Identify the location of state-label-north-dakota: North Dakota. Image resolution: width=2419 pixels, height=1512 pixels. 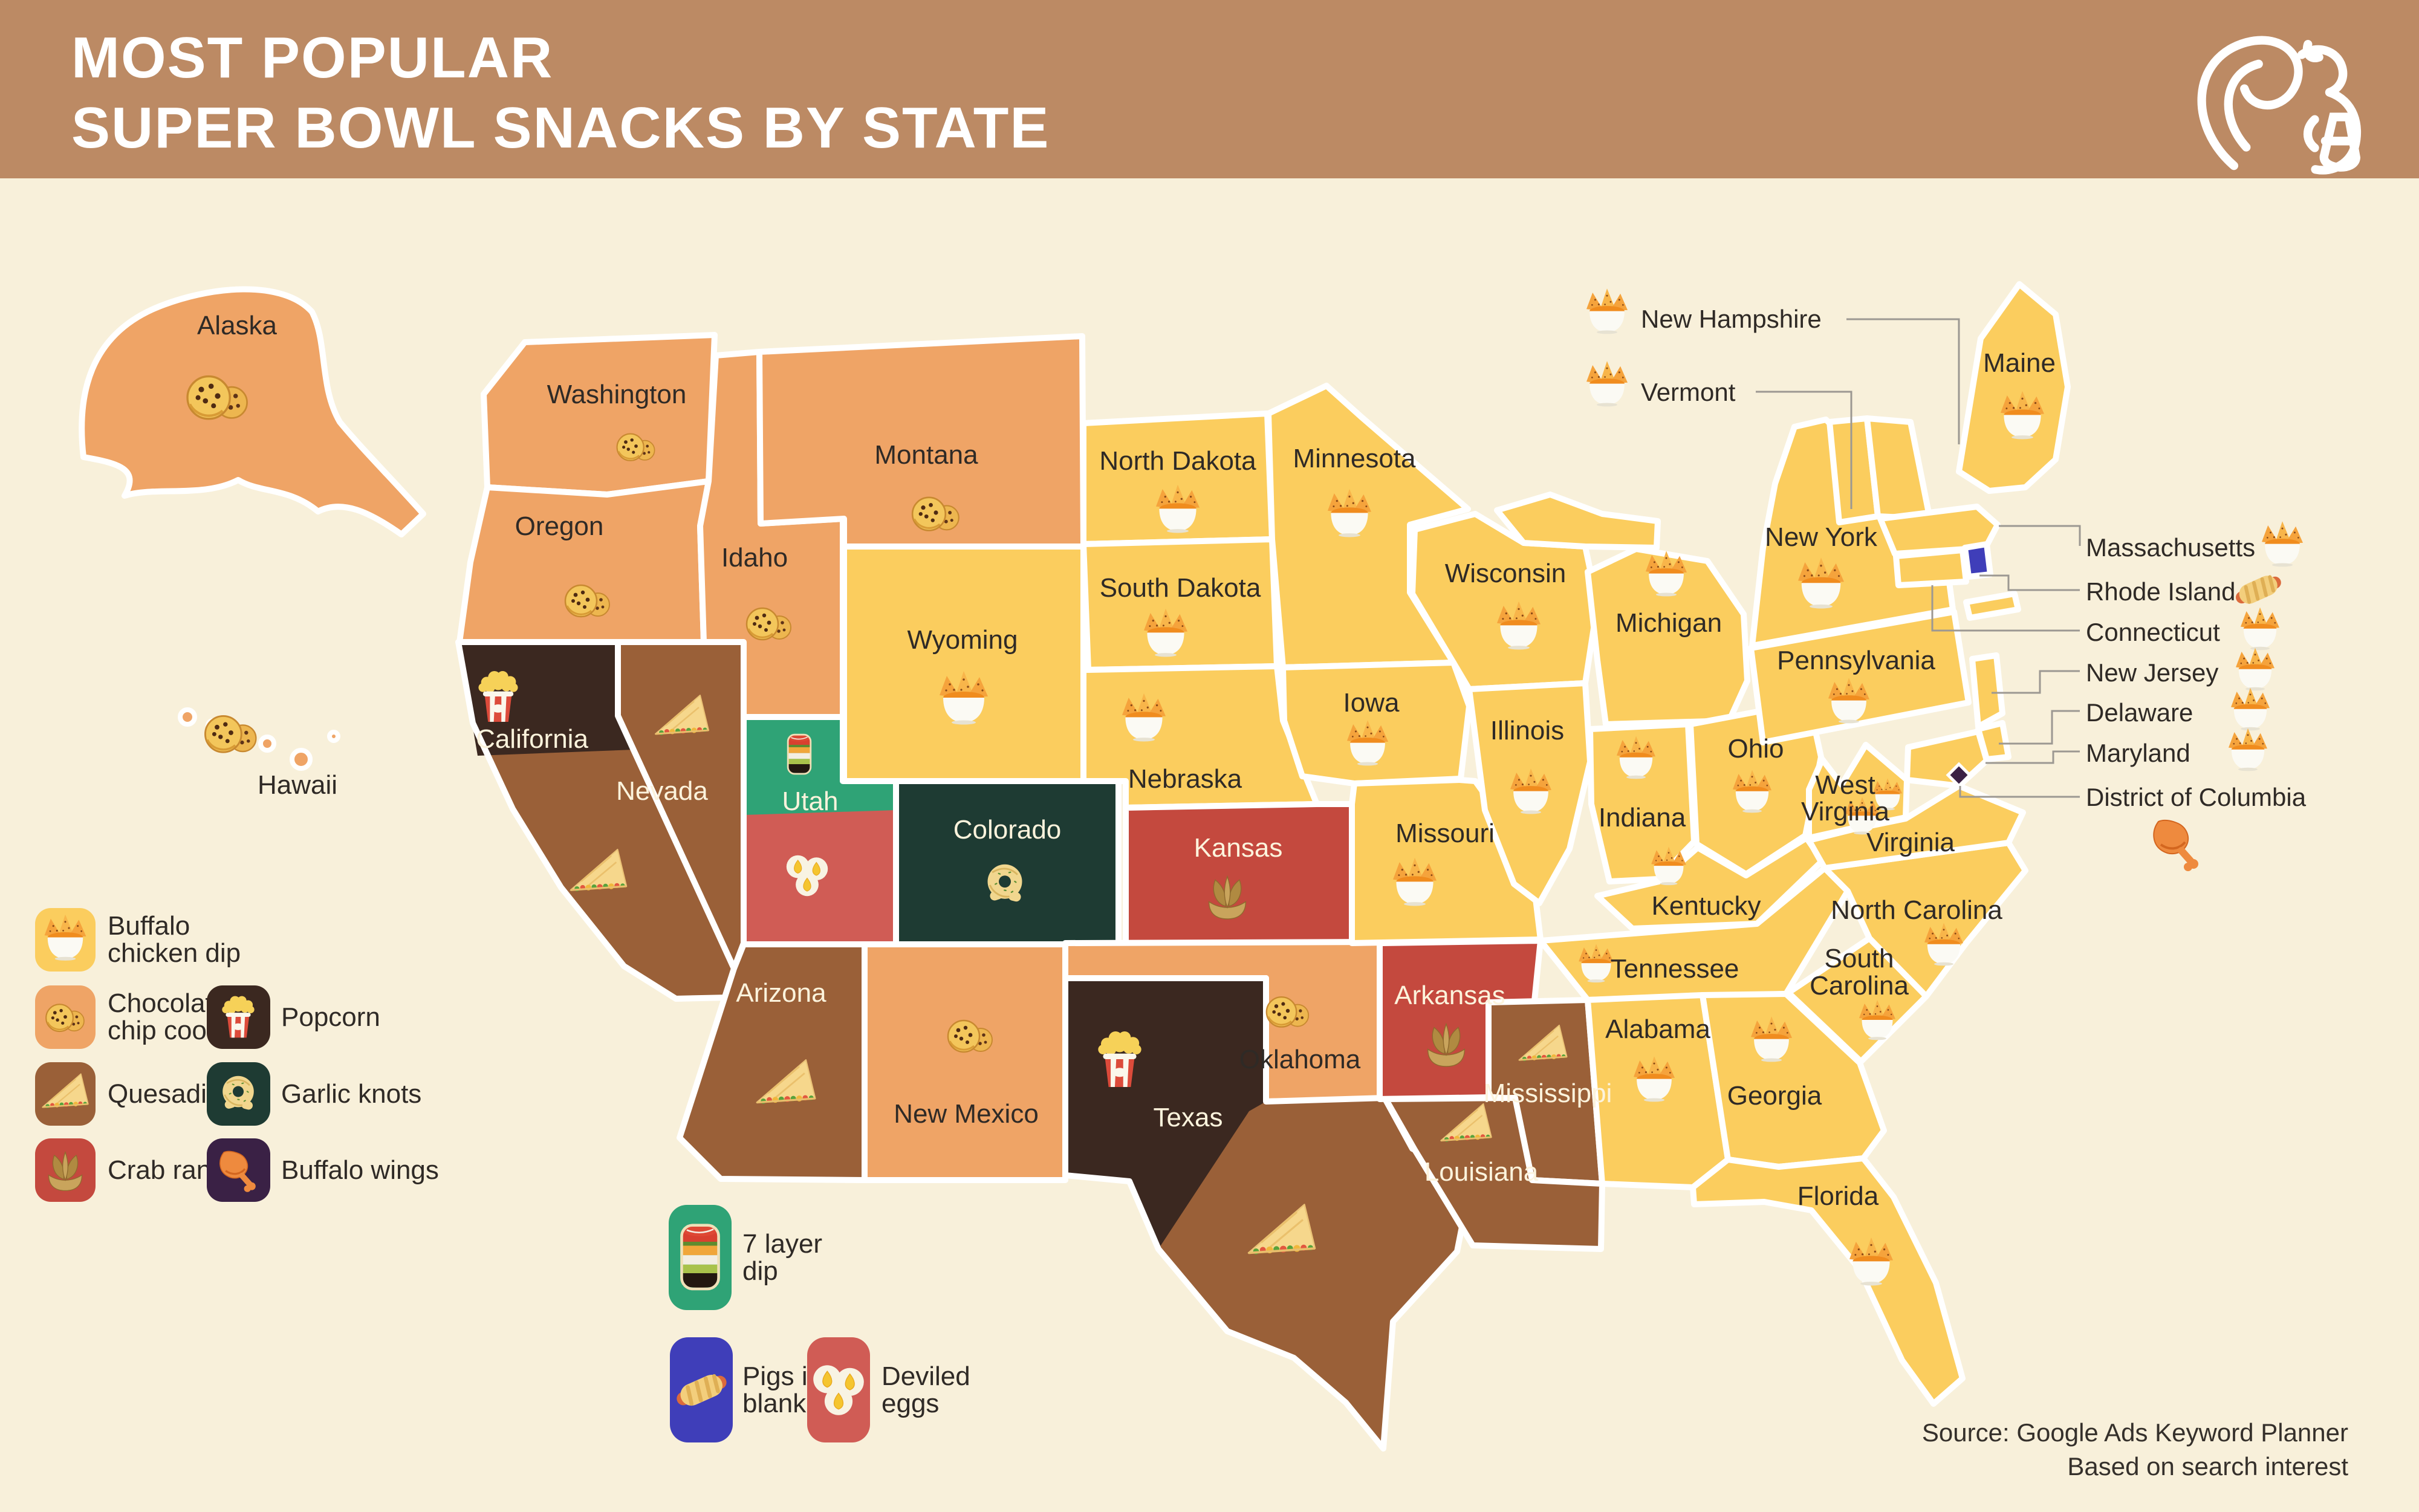
(1177, 461).